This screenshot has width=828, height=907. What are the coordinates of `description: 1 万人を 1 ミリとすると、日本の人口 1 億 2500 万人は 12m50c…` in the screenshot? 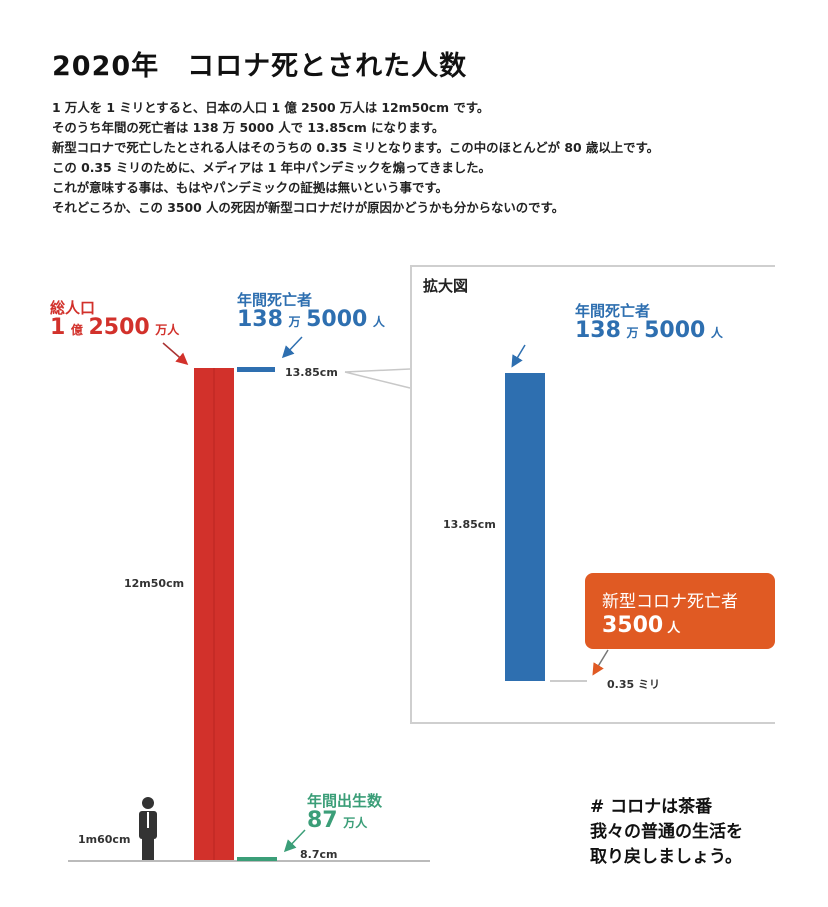 It's located at (355, 158).